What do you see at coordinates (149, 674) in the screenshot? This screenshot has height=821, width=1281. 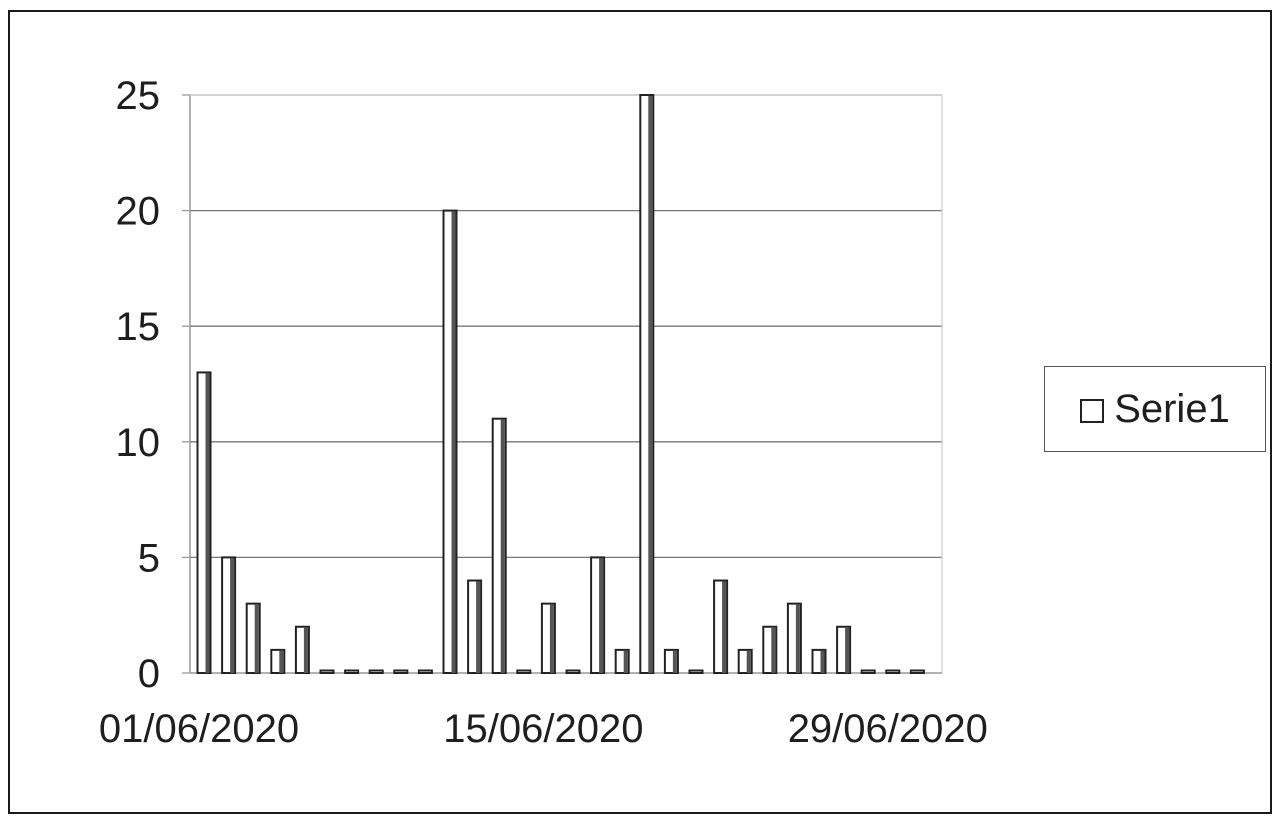 I see `y-tick-label-0: 0` at bounding box center [149, 674].